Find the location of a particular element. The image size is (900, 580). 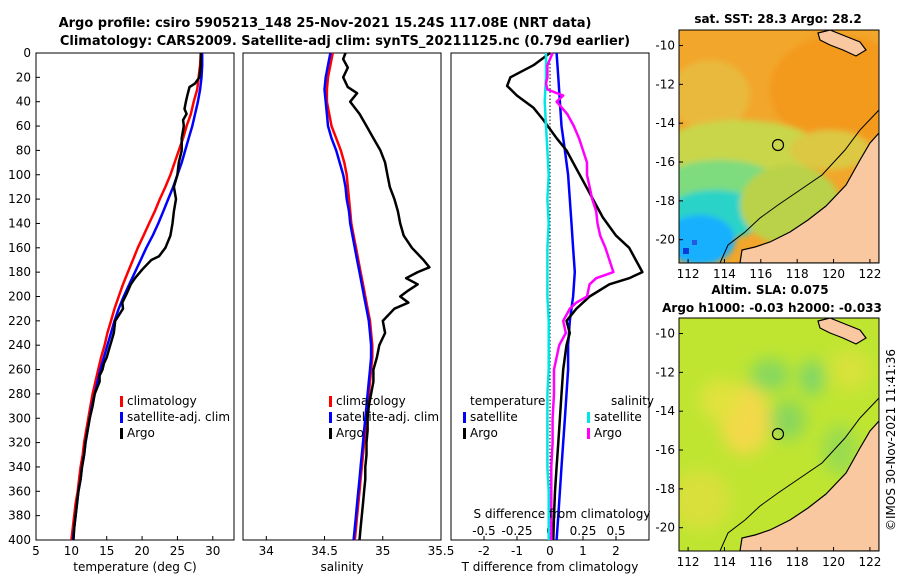

legend-label-climatology: climatology is located at coordinates (162, 401).